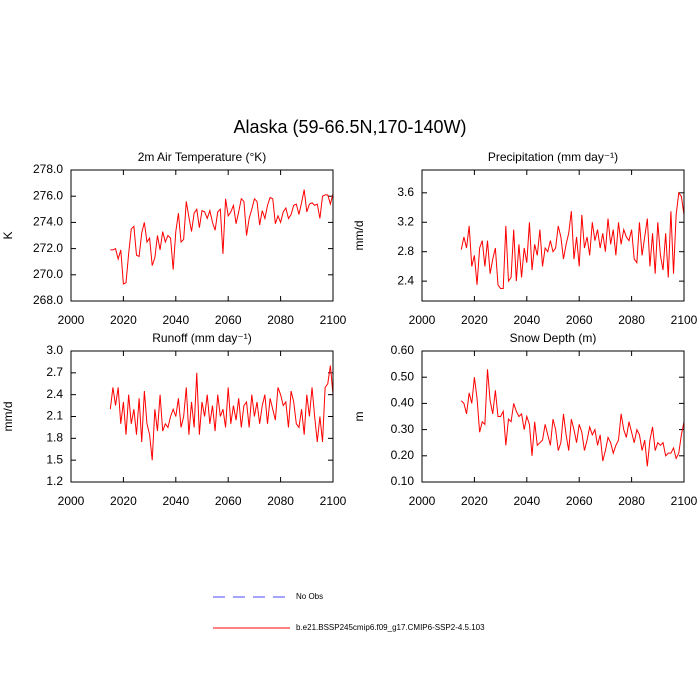 The height and width of the screenshot is (700, 700). I want to click on legend-label: No Obs, so click(309, 596).